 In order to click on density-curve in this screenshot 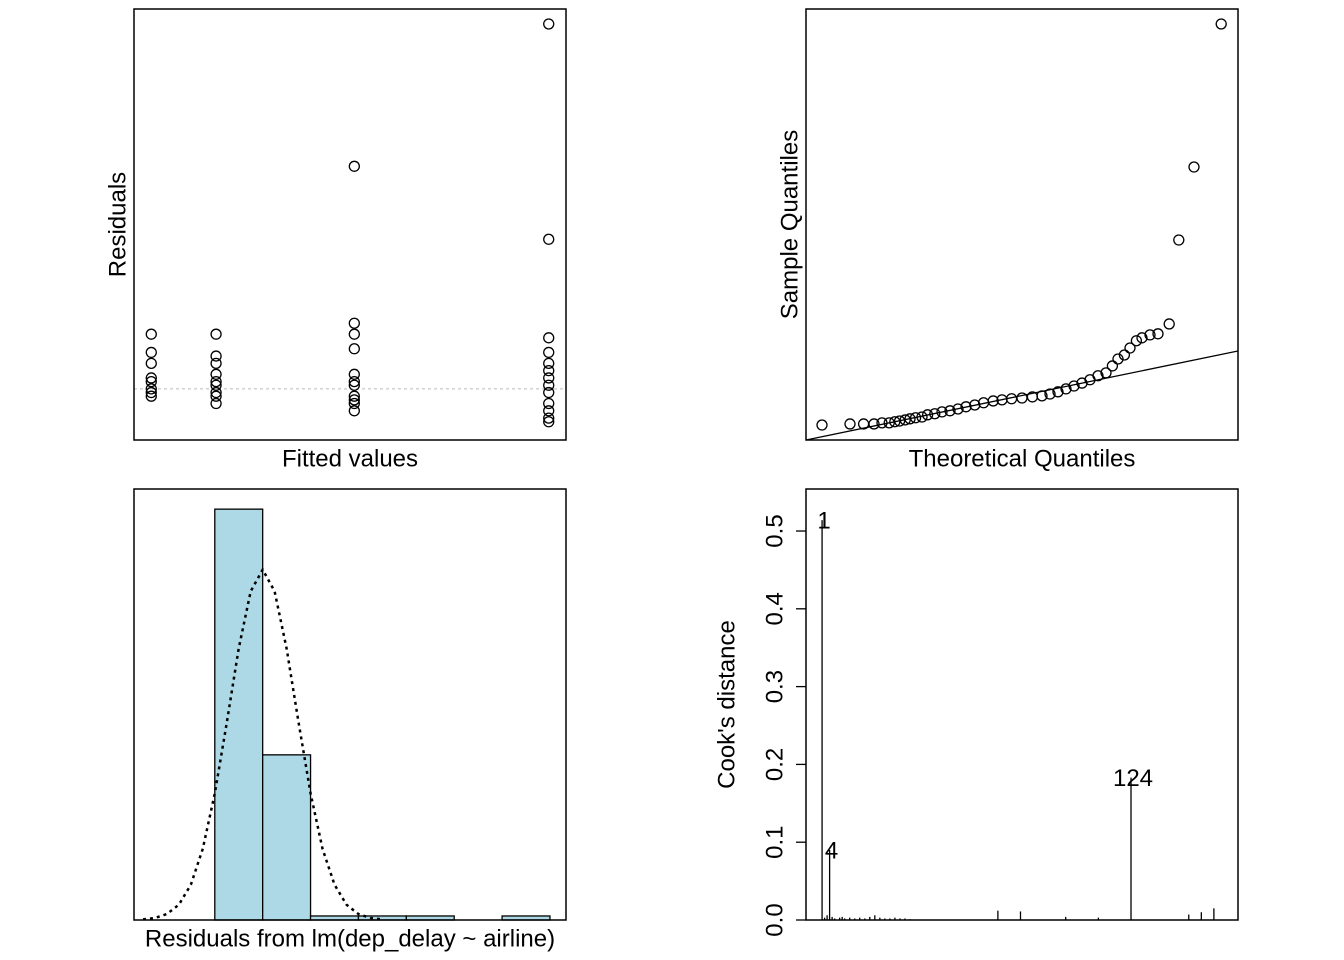, I will do `click(262, 743)`.